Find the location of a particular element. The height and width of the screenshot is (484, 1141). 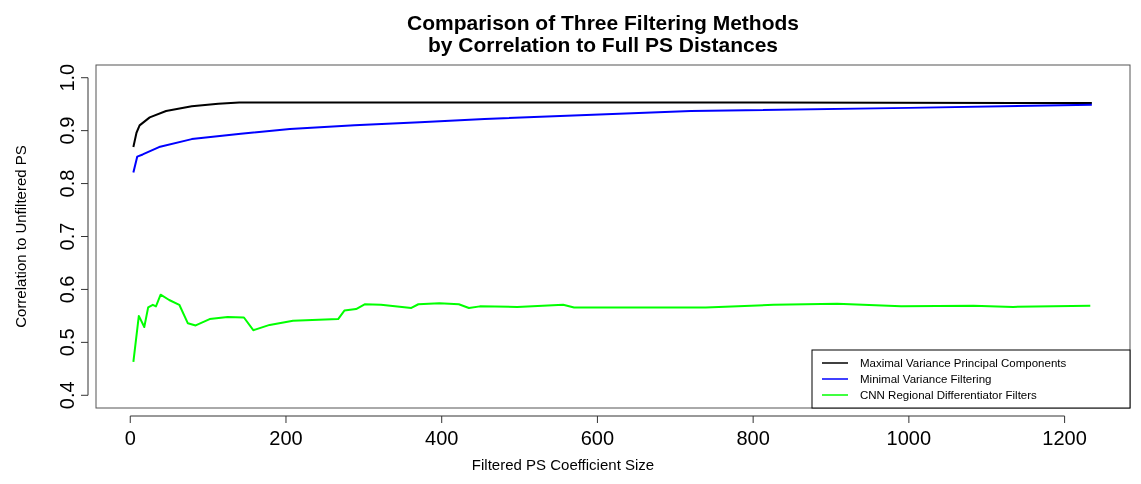

x-tick-label: 200 is located at coordinates (286, 438).